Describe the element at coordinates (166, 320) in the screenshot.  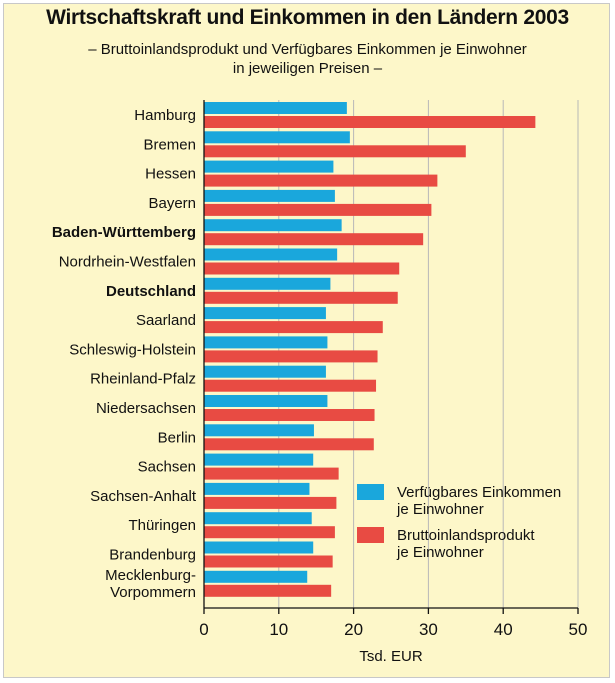
I see `category-label: Saarland` at that location.